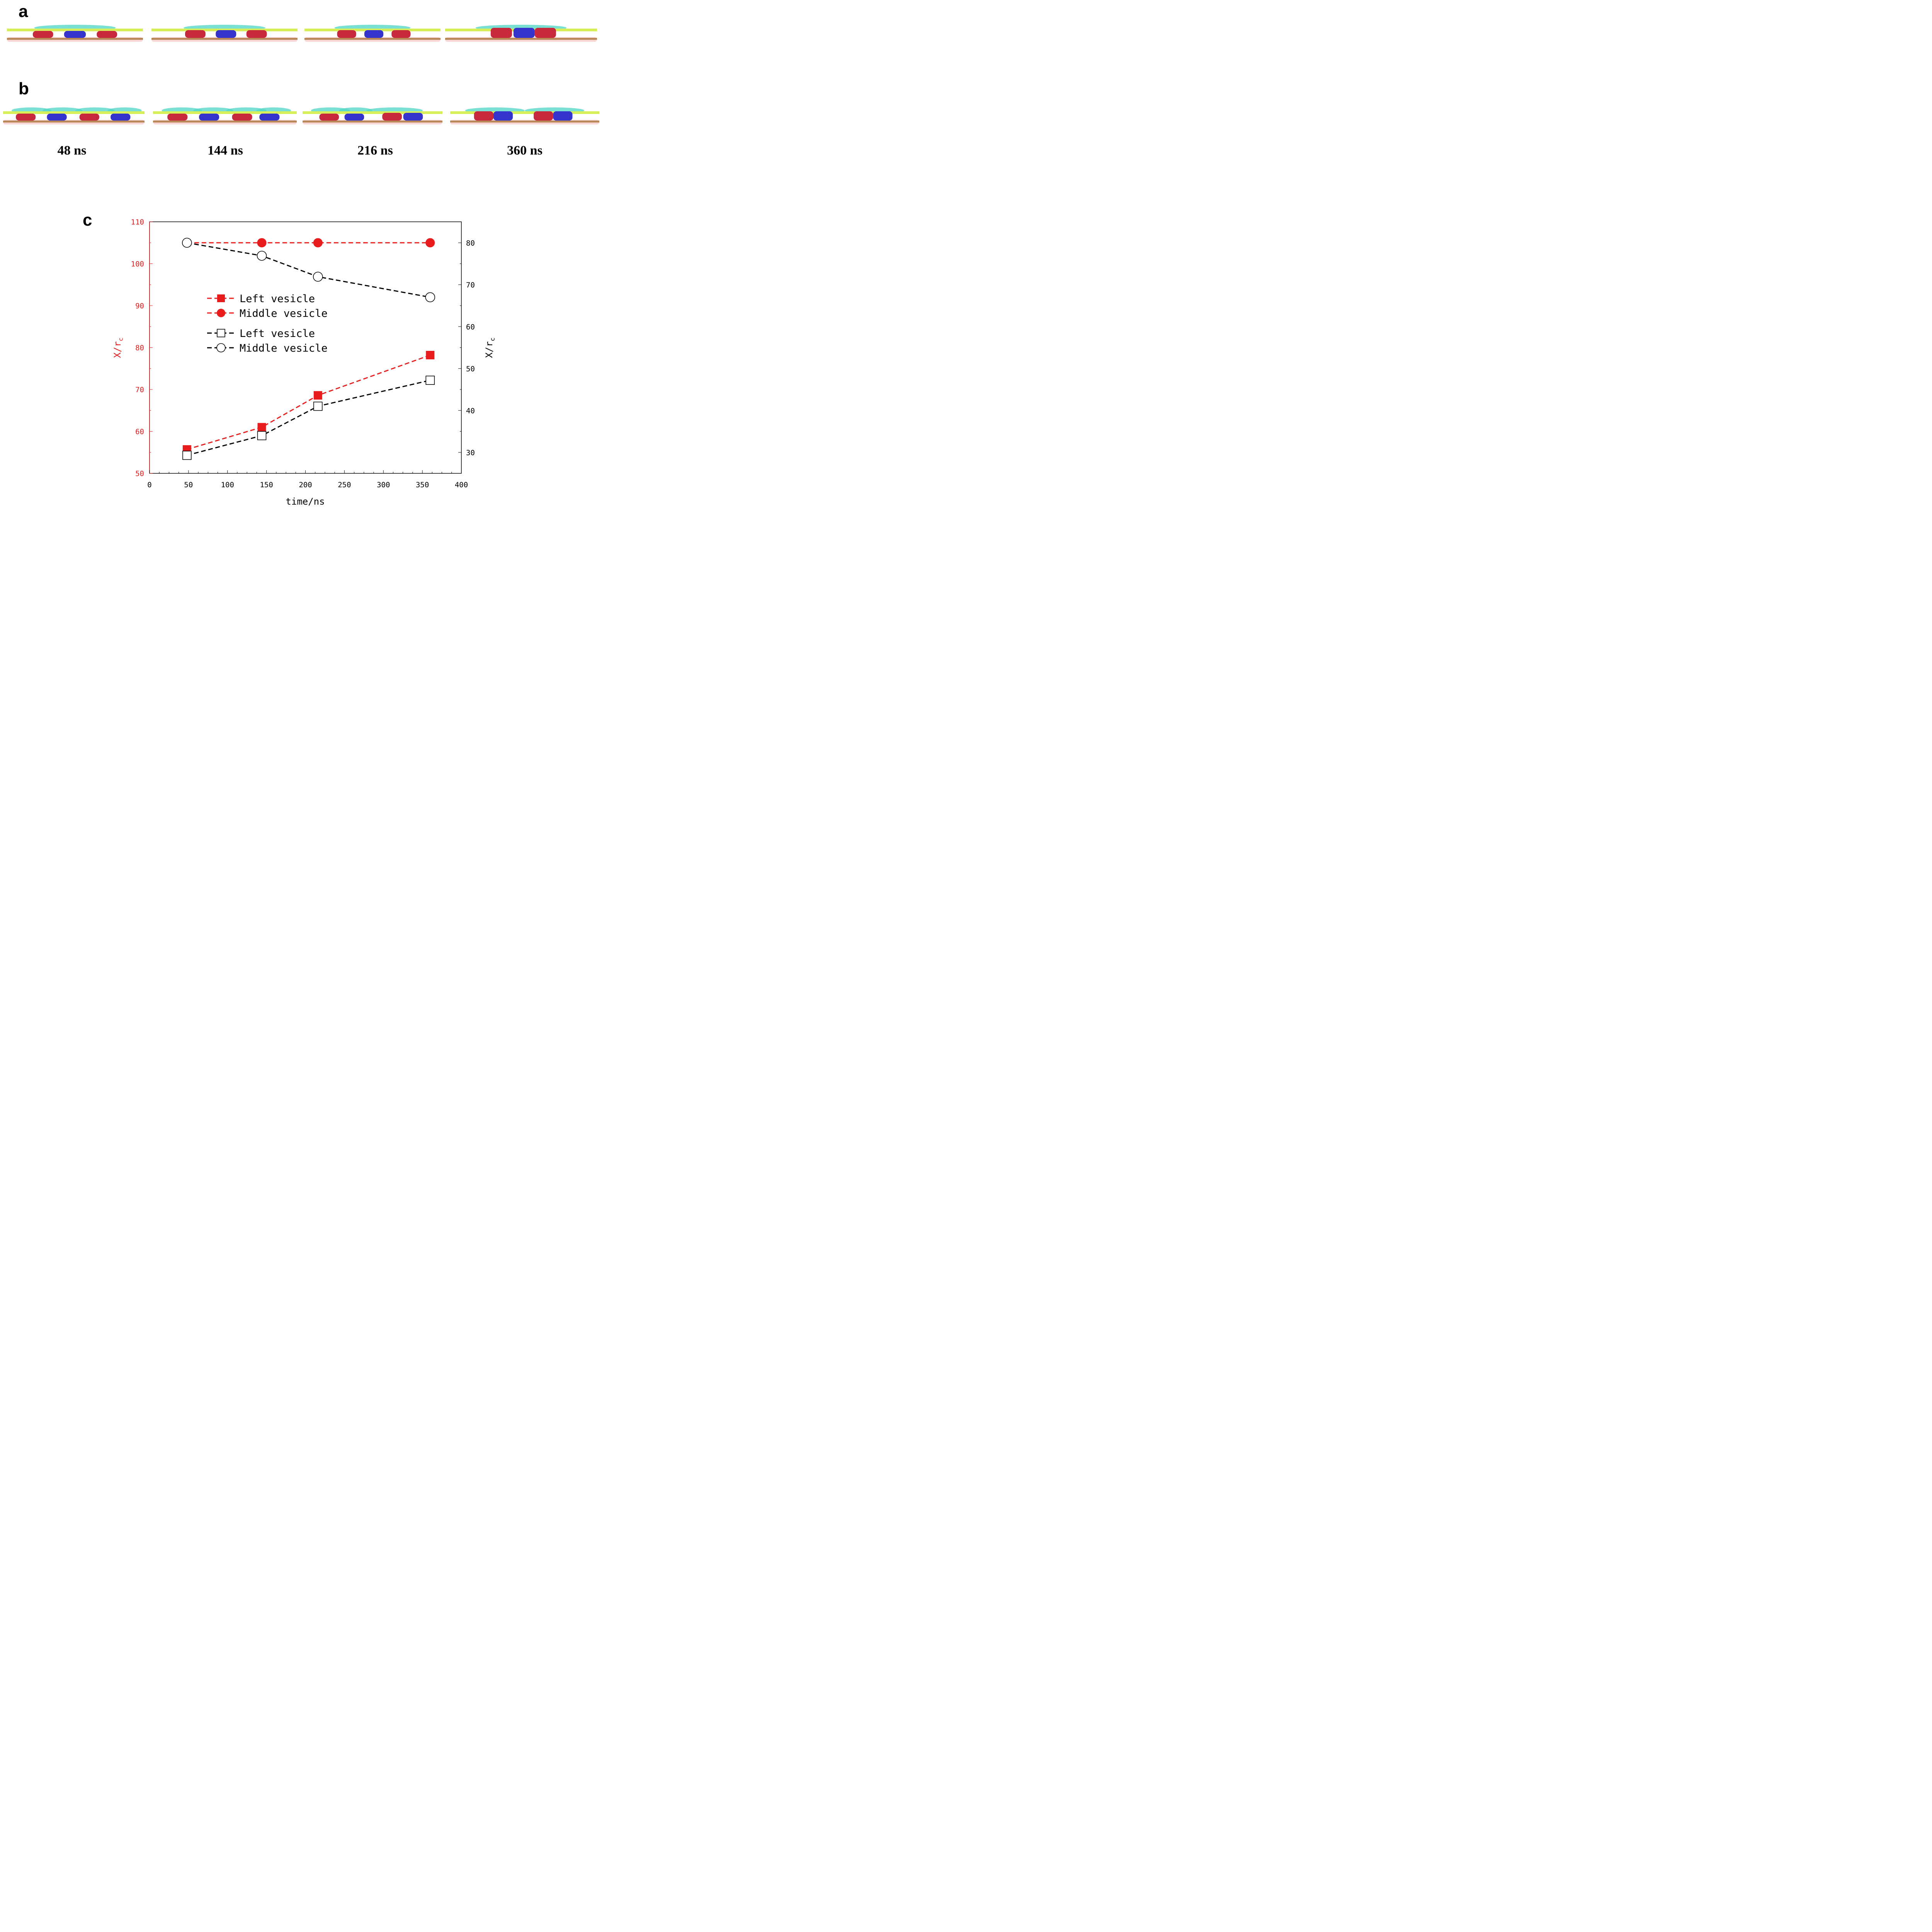 The width and height of the screenshot is (1932, 1932). Describe the element at coordinates (422, 485) in the screenshot. I see `x-tick-label: 350` at that location.